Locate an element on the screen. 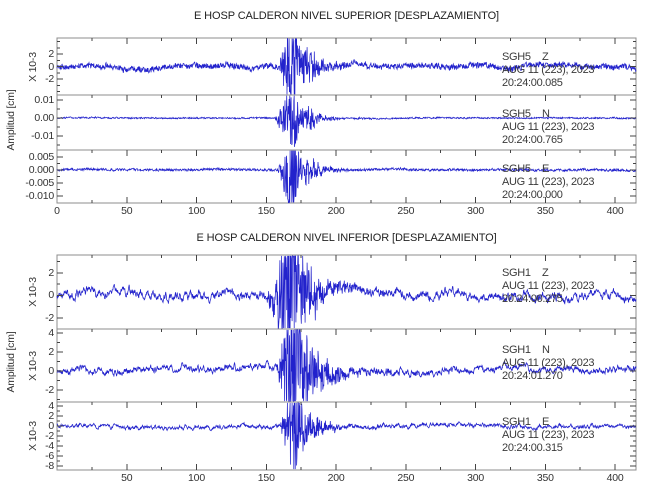 The image size is (650, 500). x-tick-label: 0 is located at coordinates (57, 211).